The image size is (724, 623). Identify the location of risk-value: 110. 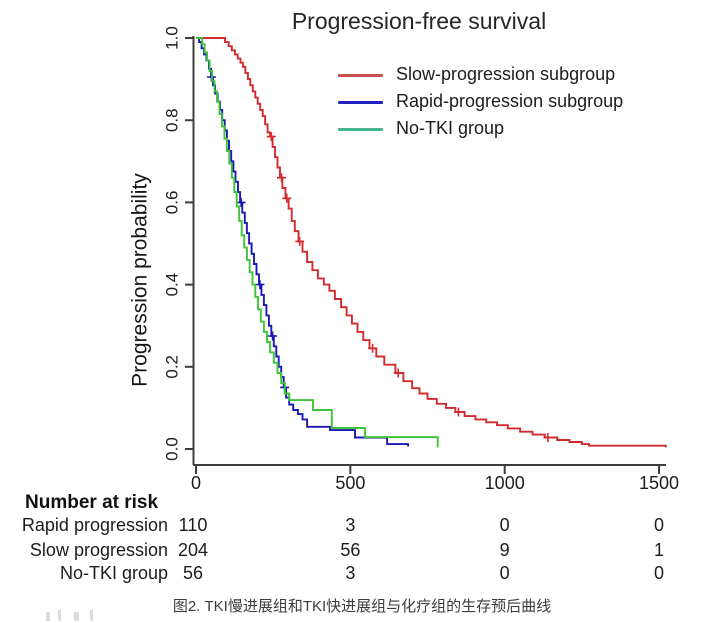
(193, 525).